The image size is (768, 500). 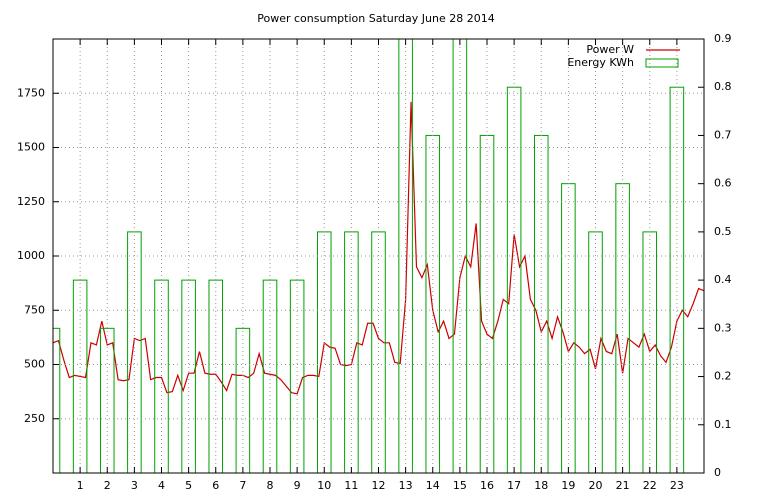 What do you see at coordinates (514, 485) in the screenshot?
I see `x-tick-label: 17` at bounding box center [514, 485].